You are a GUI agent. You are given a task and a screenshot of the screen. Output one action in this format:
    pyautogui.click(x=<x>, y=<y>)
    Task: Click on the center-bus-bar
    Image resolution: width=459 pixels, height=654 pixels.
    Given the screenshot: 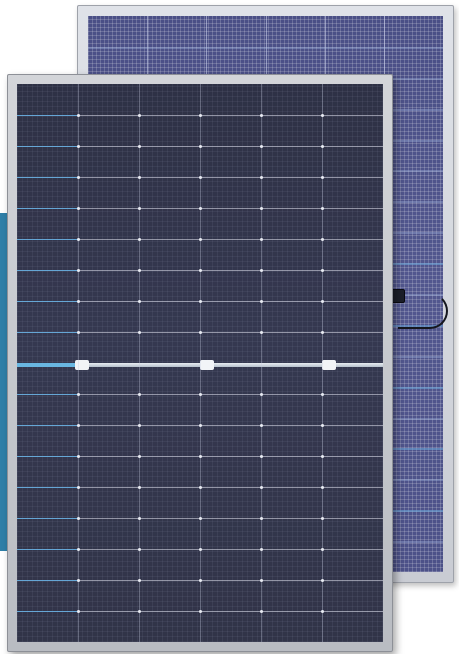 What is the action you would take?
    pyautogui.click(x=200, y=365)
    